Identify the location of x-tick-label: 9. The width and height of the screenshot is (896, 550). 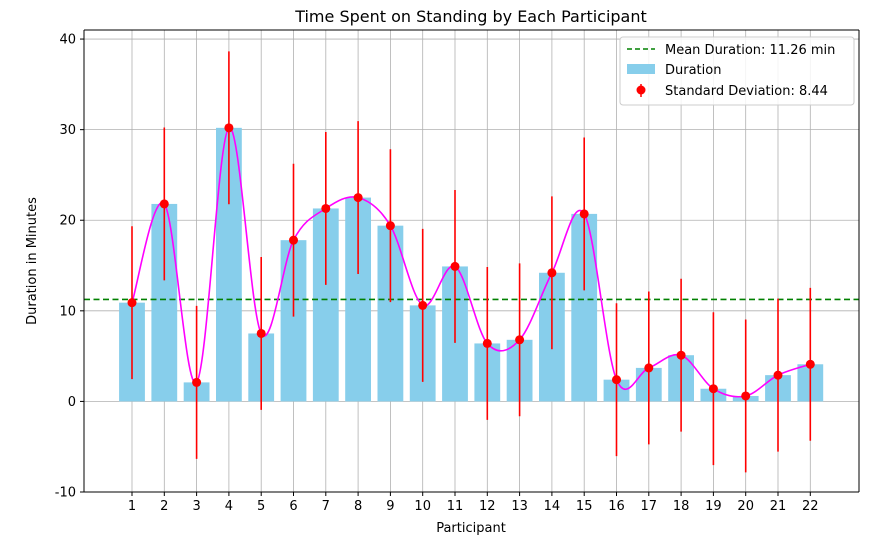
(390, 506).